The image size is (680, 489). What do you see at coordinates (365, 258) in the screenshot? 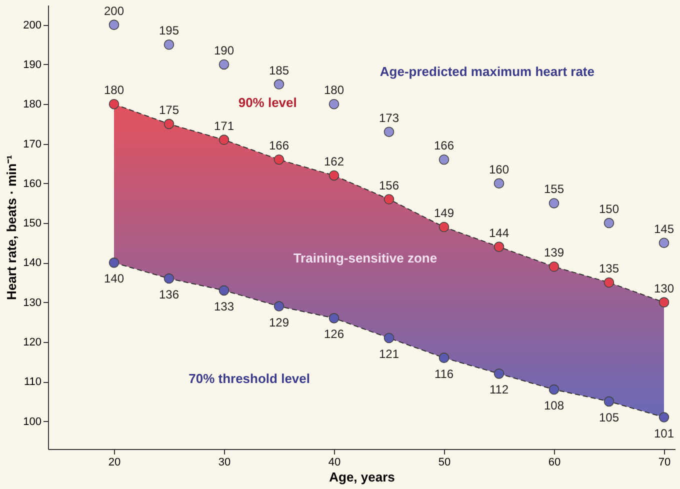
I see `annotation: Training-sensitive zone` at bounding box center [365, 258].